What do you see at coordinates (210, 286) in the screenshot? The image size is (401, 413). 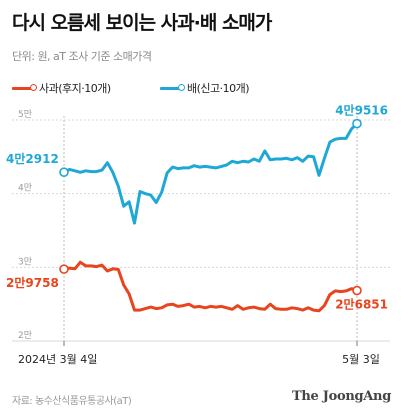 I see `apple-series-line` at bounding box center [210, 286].